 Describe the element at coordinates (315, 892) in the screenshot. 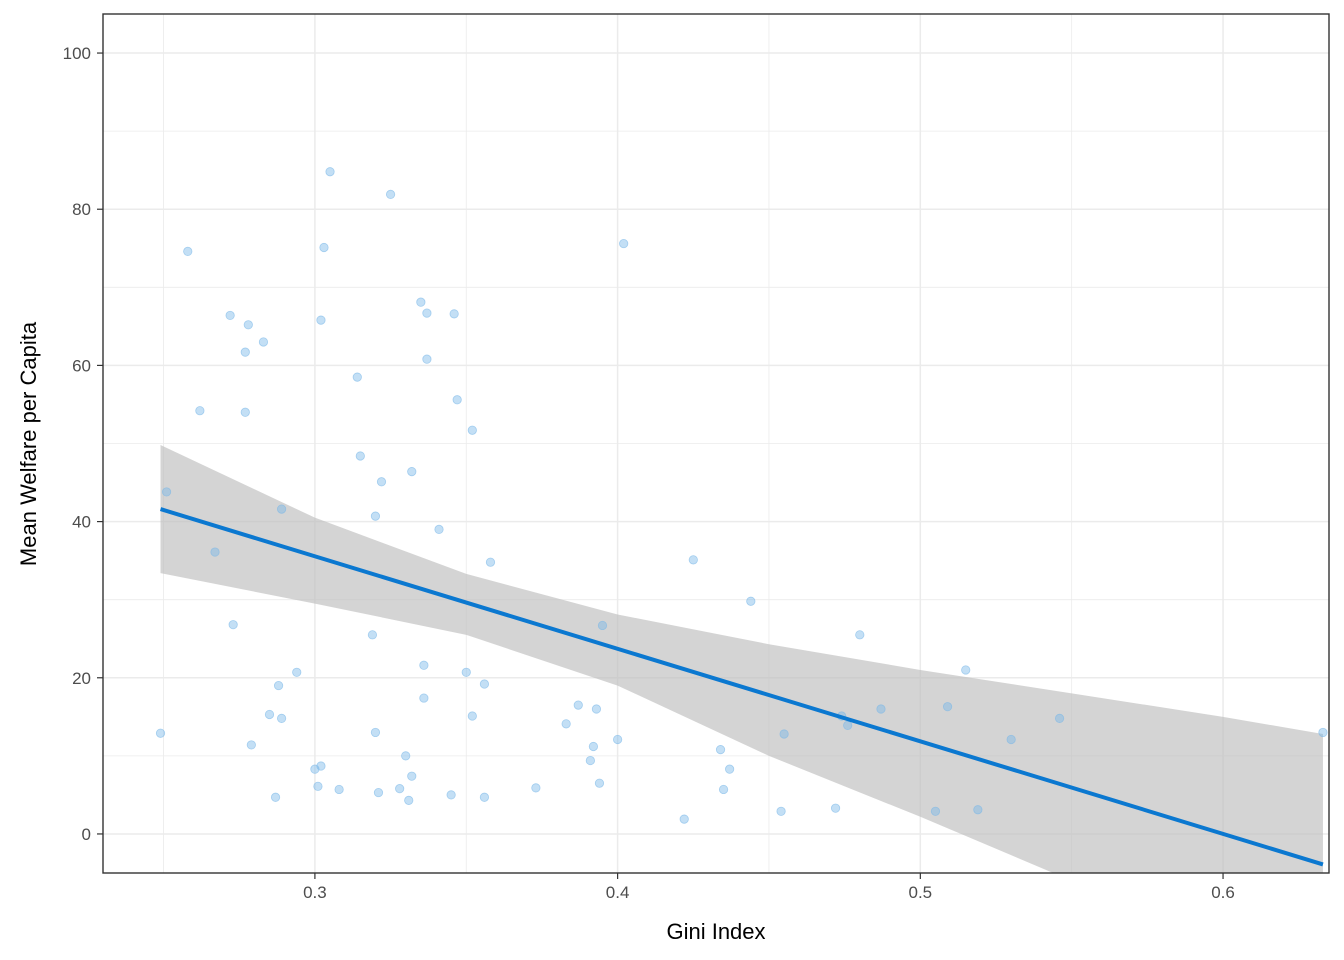

I see `x-tick-label: 0.3` at that location.